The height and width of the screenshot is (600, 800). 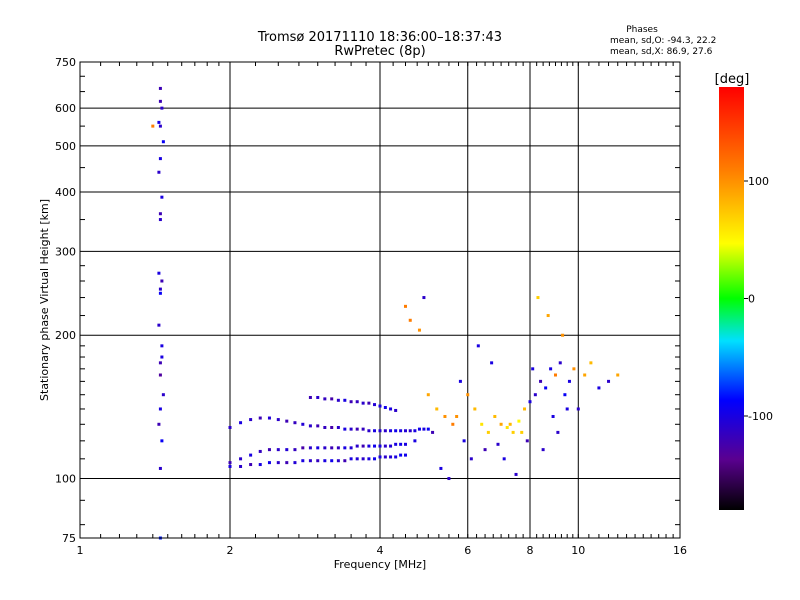 I want to click on y-tick-label: 75, so click(x=69, y=538).